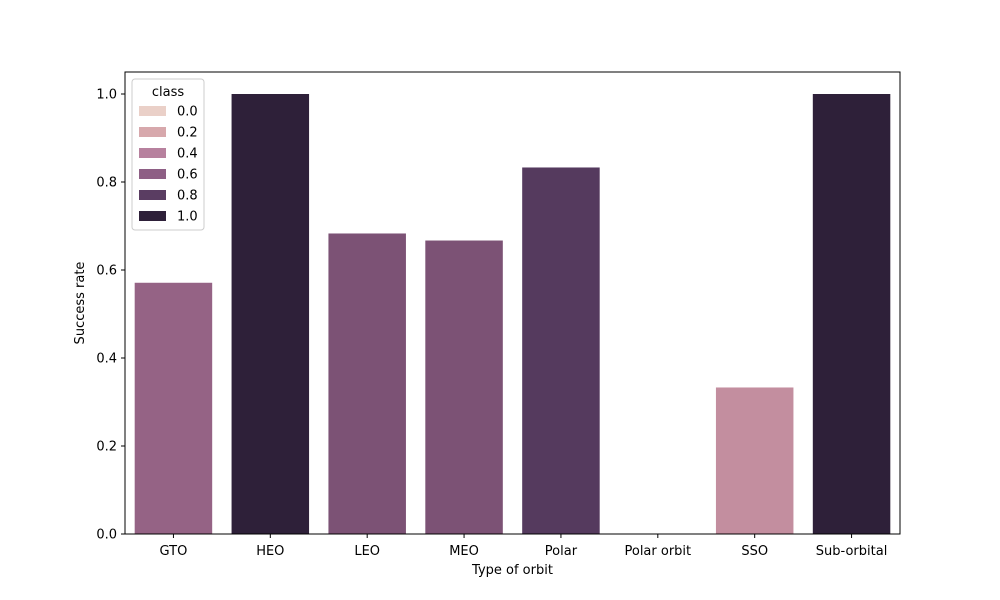  I want to click on y-tick-label: 0.4, so click(106, 359).